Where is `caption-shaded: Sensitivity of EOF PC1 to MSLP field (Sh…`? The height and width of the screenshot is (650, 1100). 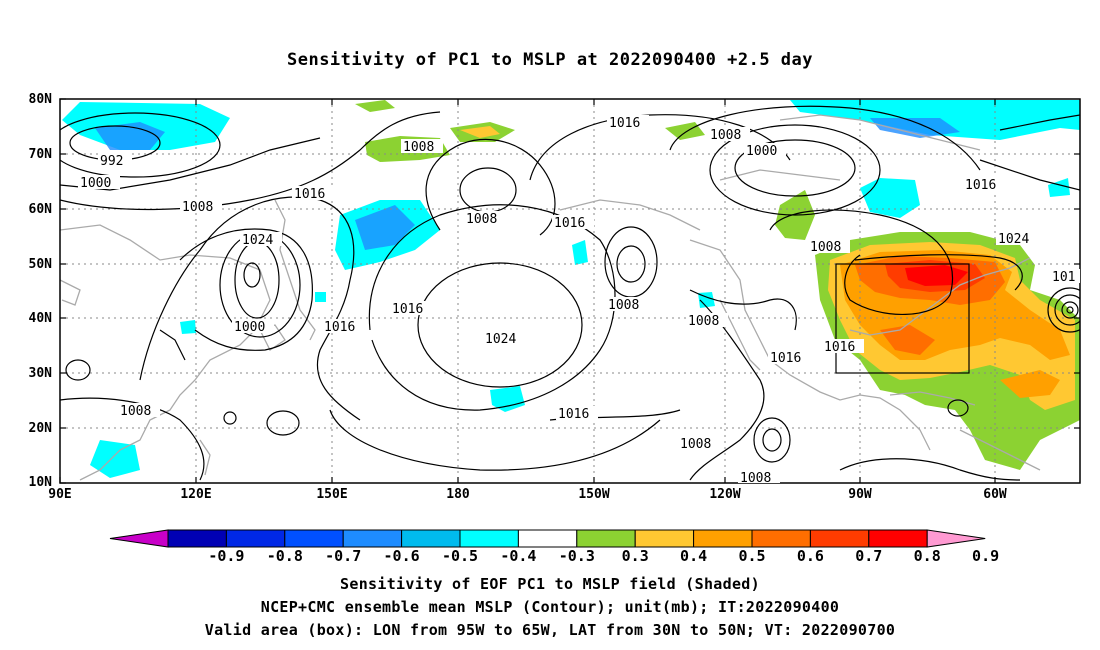 caption-shaded: Sensitivity of EOF PC1 to MSLP field (Sh… is located at coordinates (550, 584).